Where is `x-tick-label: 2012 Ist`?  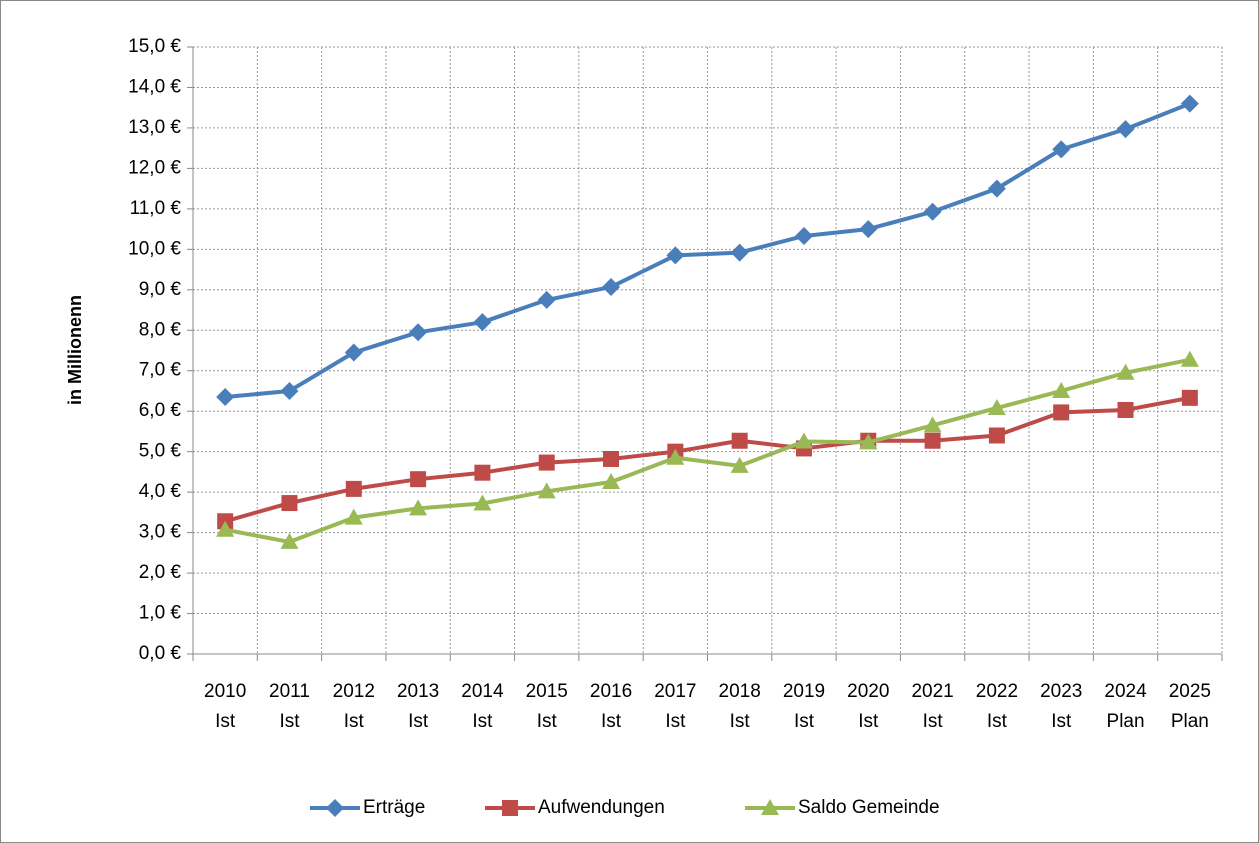
x-tick-label: 2012 Ist is located at coordinates (354, 706).